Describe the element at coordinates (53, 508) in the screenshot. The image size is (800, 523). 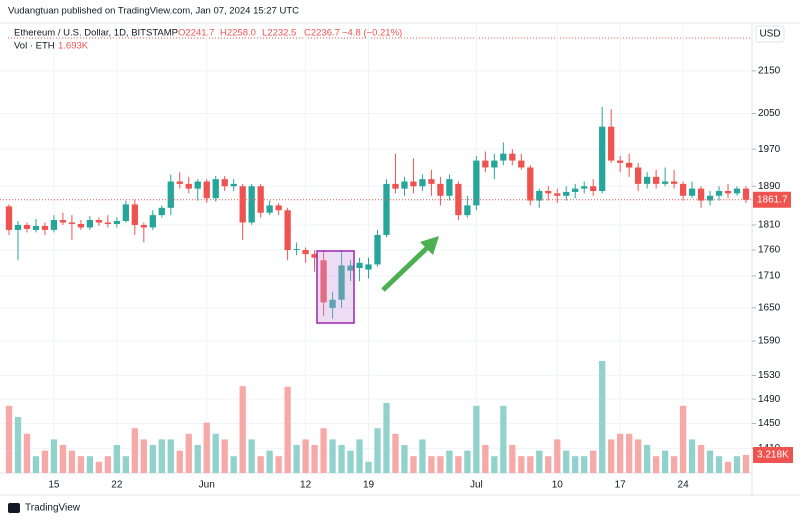
I see `brand-name: TradingView` at that location.